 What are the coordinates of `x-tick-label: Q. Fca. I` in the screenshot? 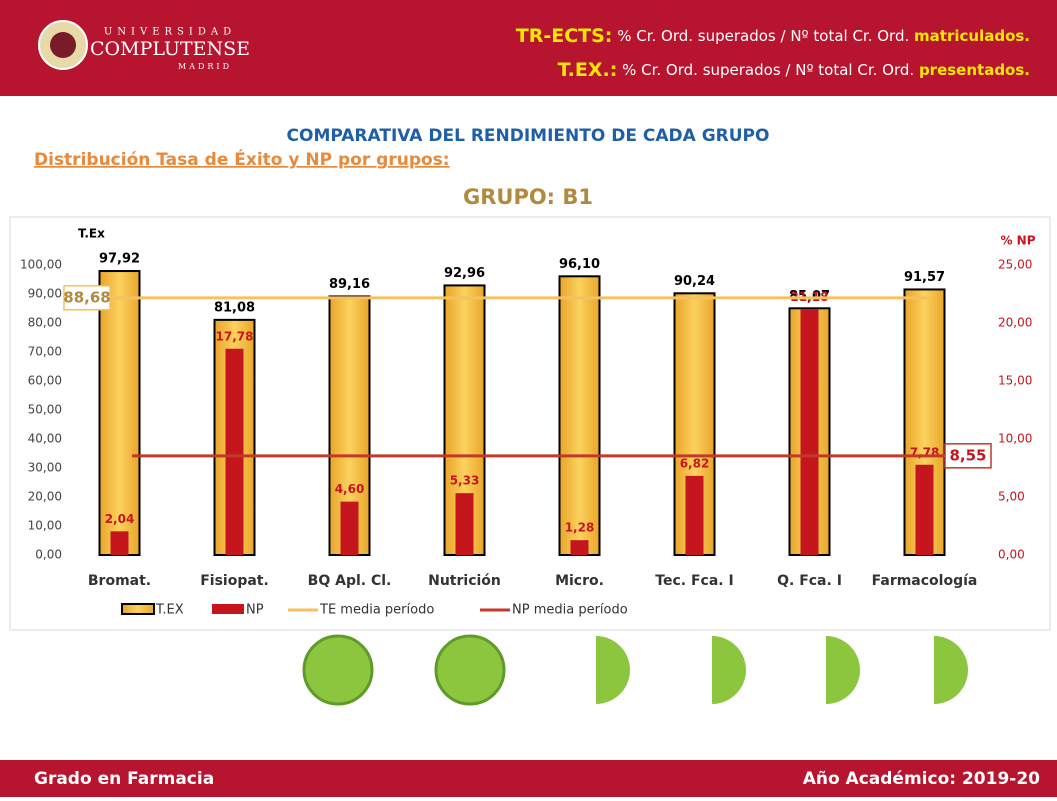 It's located at (809, 581).